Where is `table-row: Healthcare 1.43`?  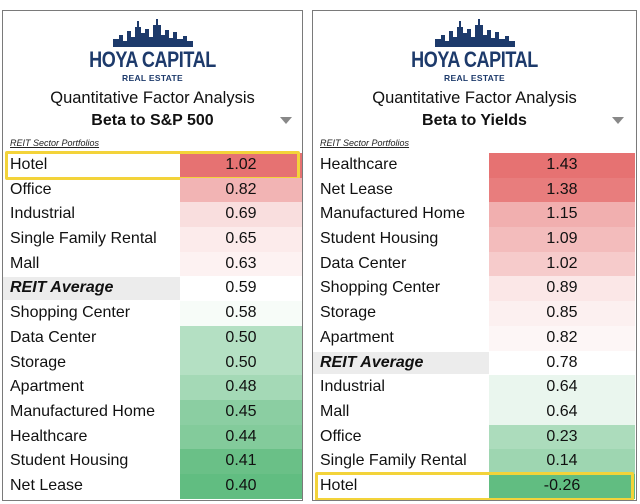 table-row: Healthcare 1.43 is located at coordinates (474, 165).